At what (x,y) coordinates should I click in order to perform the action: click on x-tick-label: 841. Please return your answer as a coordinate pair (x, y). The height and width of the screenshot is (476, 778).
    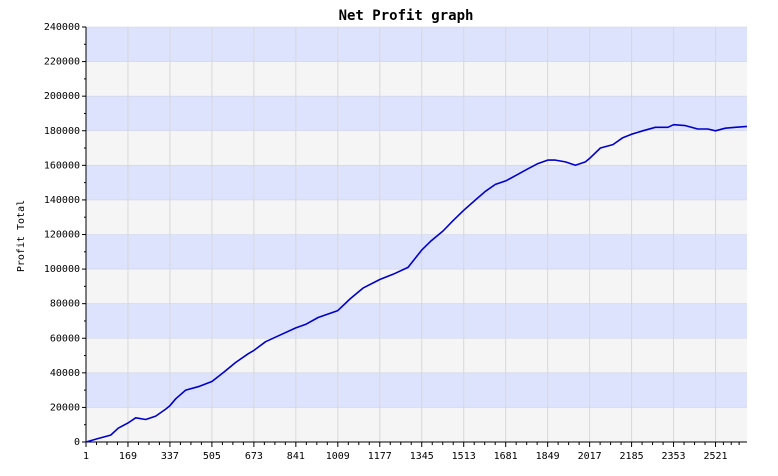
    Looking at the image, I should click on (296, 456).